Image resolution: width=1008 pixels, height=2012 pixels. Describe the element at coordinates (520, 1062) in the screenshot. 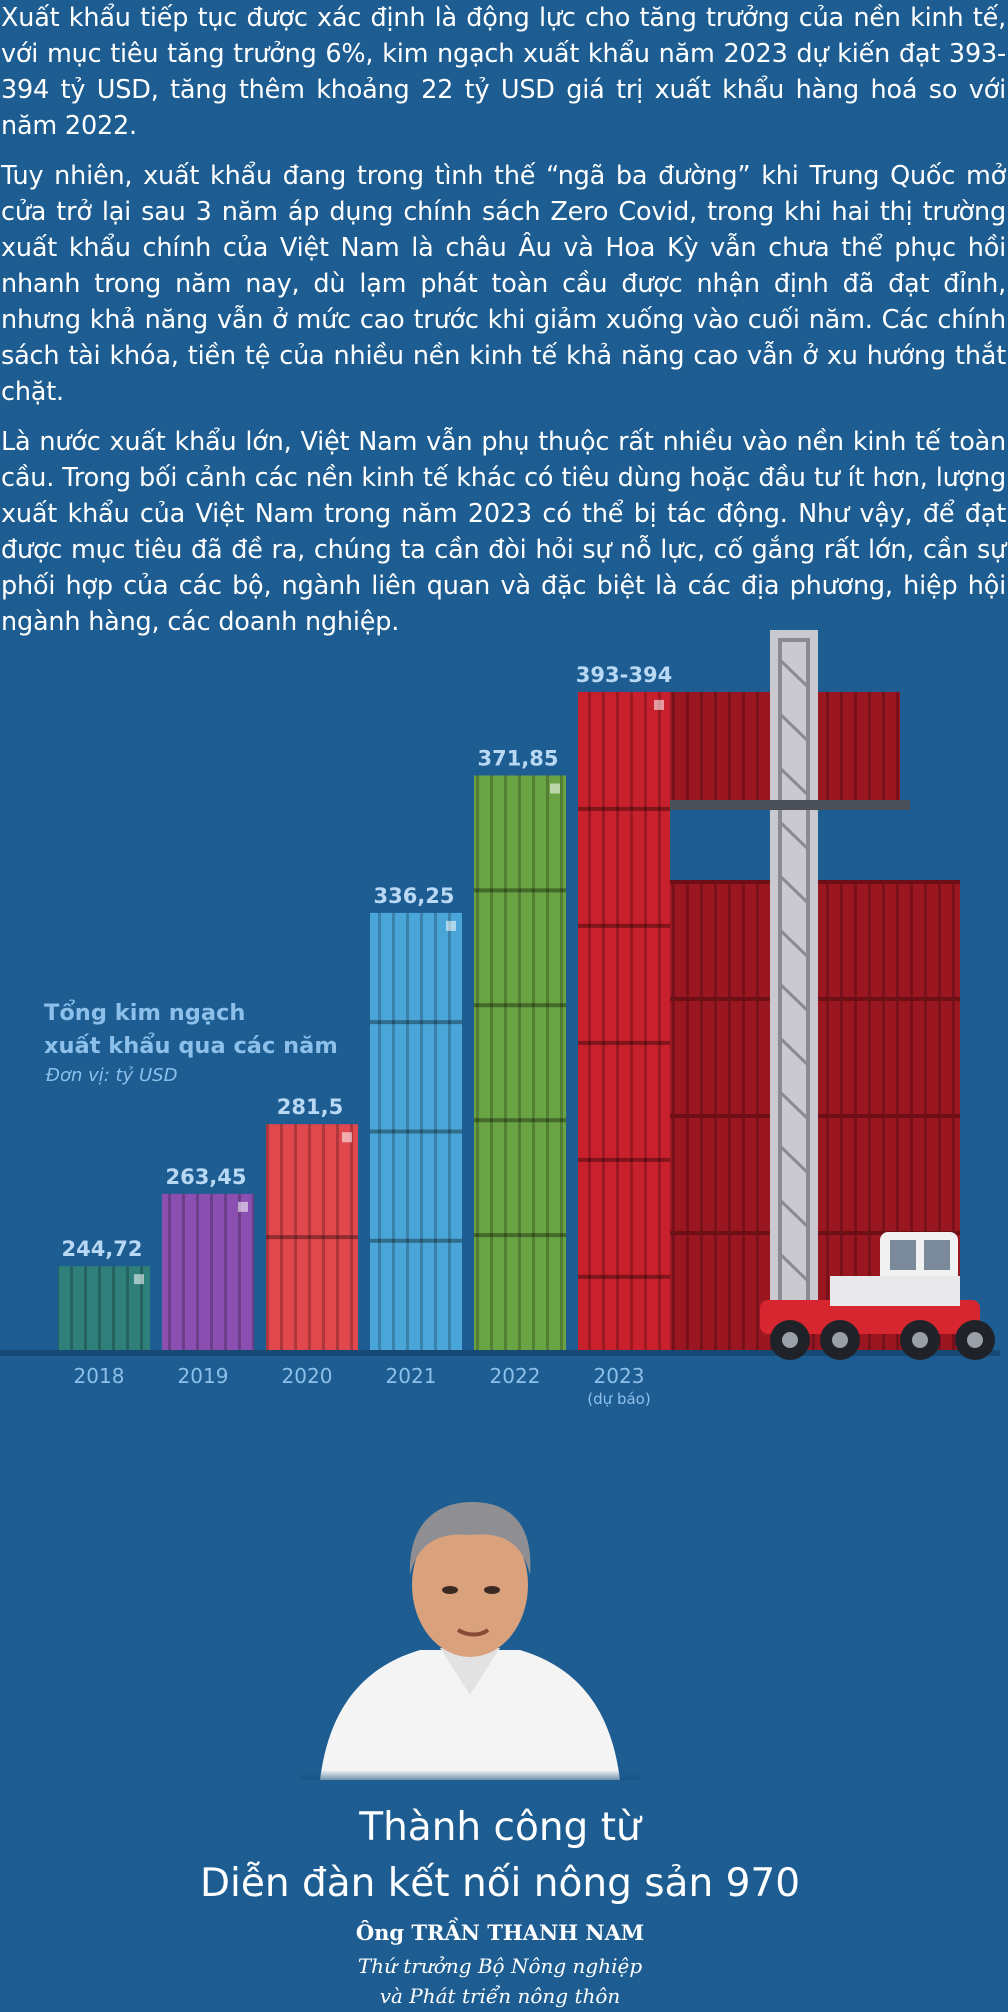

I see `bar-2022` at that location.